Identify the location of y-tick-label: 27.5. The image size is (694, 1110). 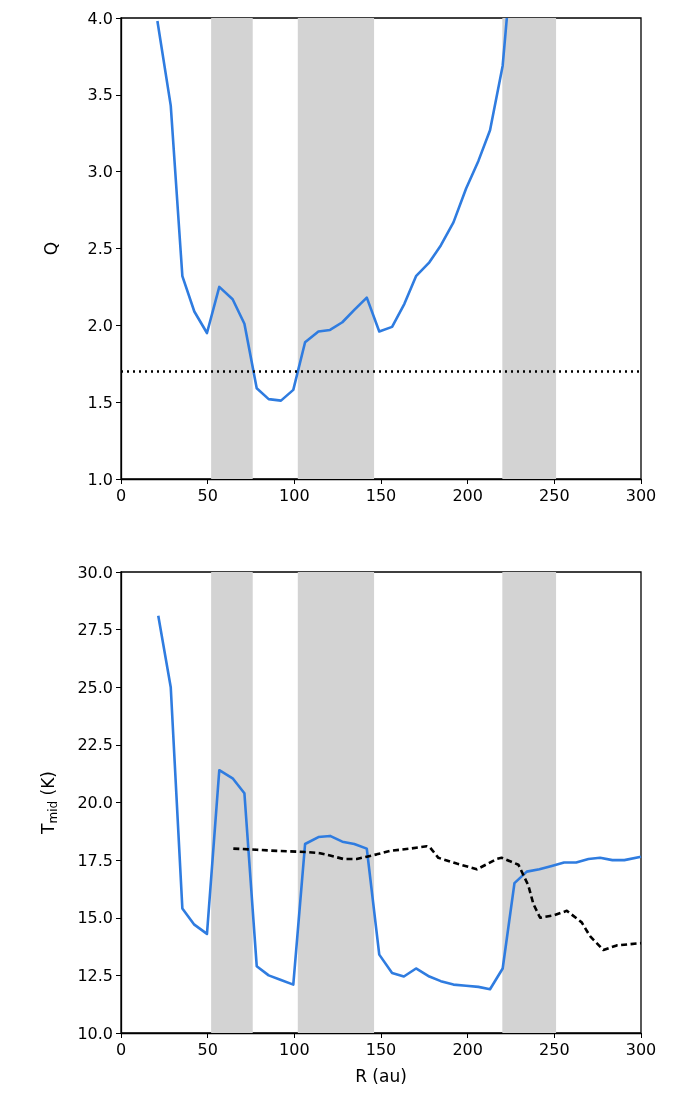
(95, 630).